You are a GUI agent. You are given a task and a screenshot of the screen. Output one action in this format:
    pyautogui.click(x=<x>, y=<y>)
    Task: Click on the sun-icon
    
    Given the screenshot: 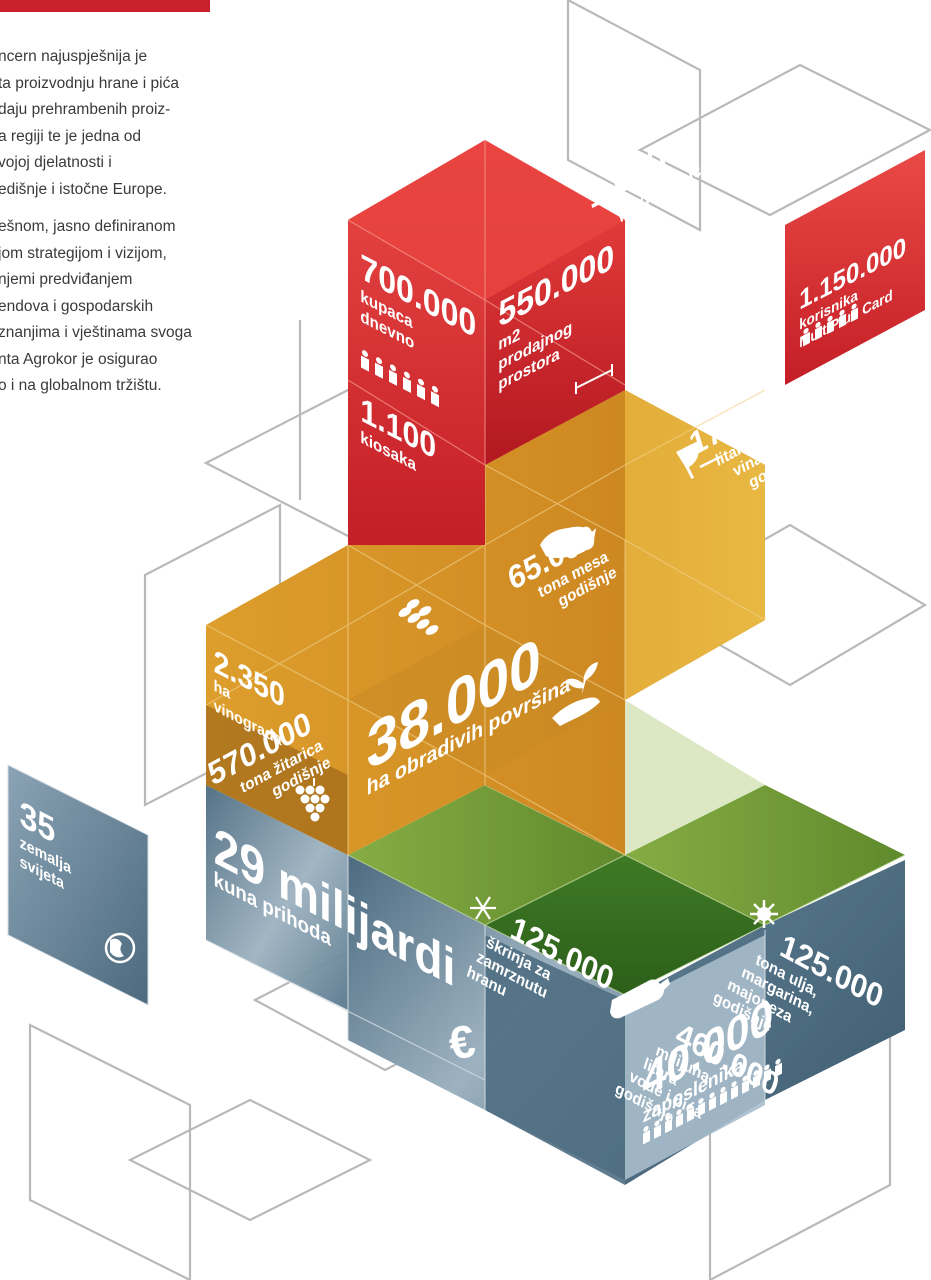 What is the action you would take?
    pyautogui.click(x=764, y=914)
    